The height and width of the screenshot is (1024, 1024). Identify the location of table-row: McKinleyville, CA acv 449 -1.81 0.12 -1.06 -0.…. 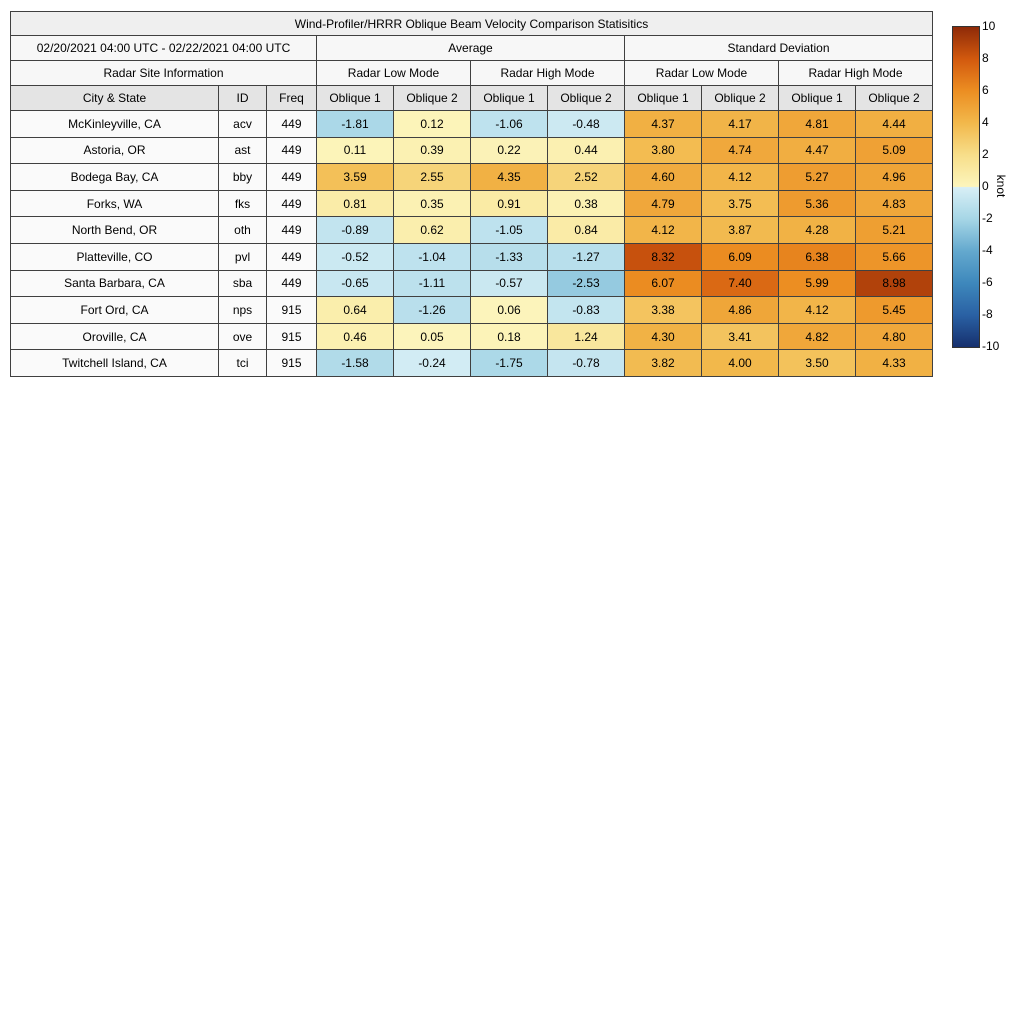
(471, 124).